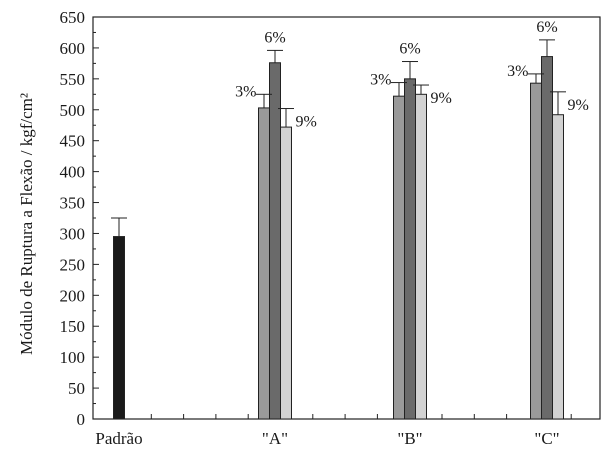 The height and width of the screenshot is (452, 605). I want to click on y-tick-label: 50, so click(76, 388).